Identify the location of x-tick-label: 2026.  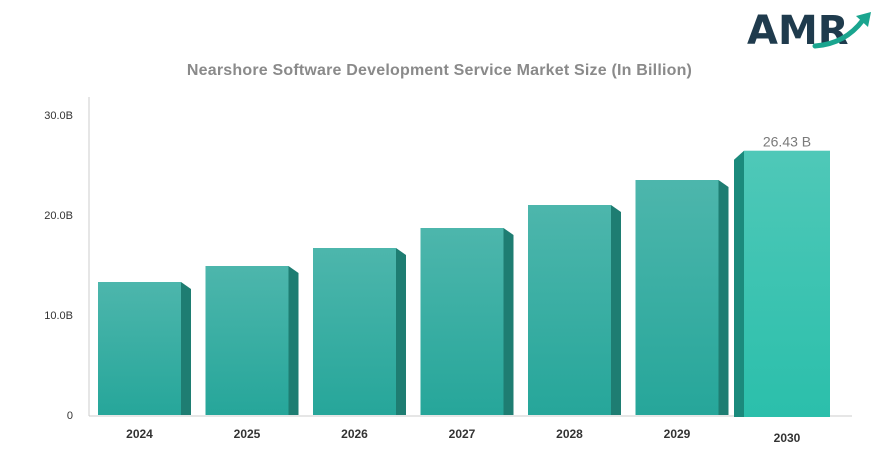
(354, 434).